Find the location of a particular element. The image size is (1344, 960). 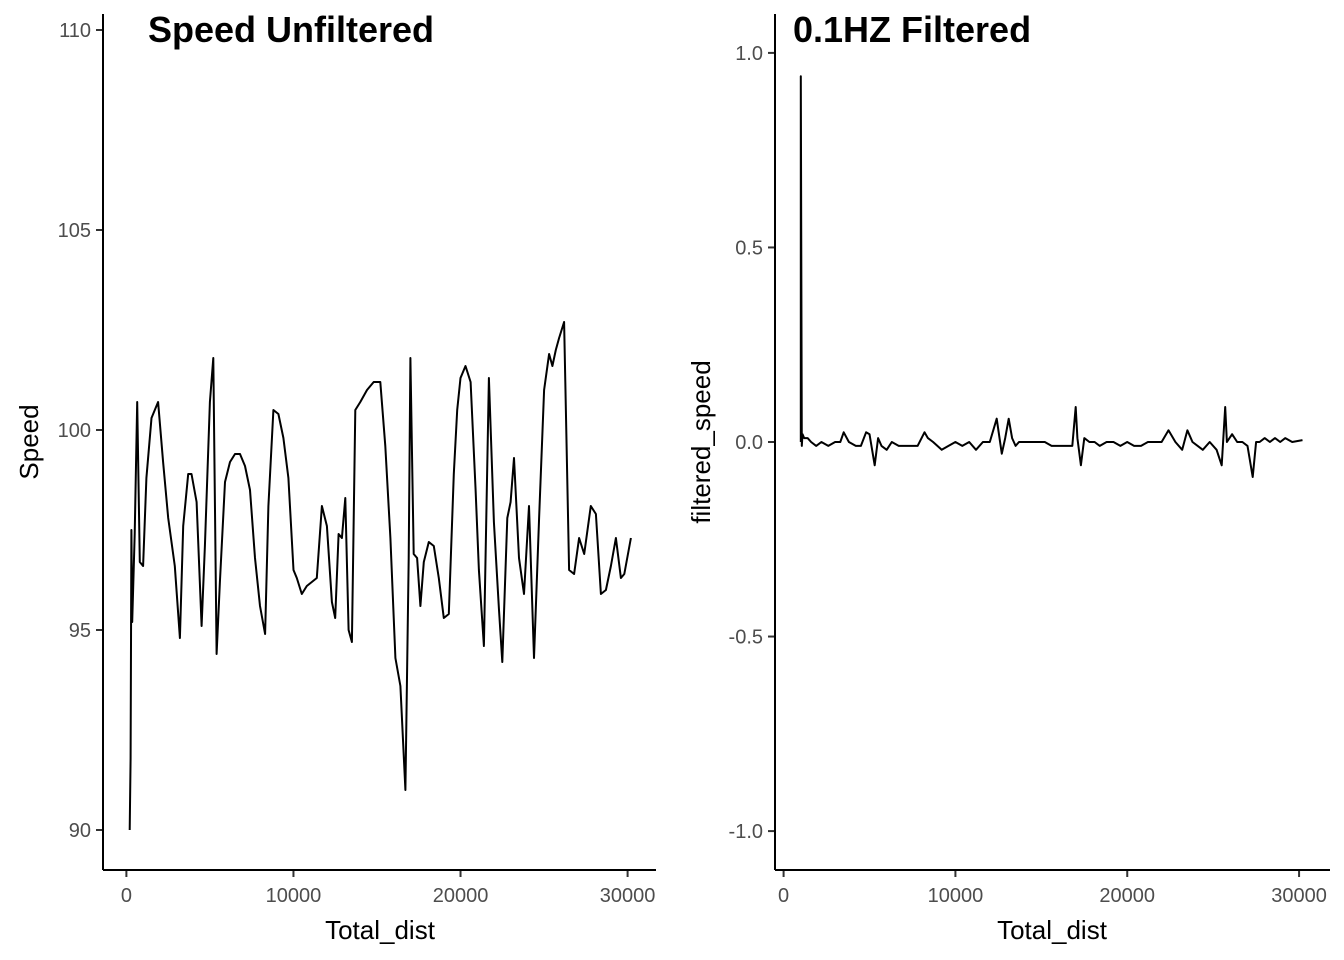

y-axis-ticks: -1.0 -0.5 0.0 0.5 1.0 is located at coordinates (752, 443).